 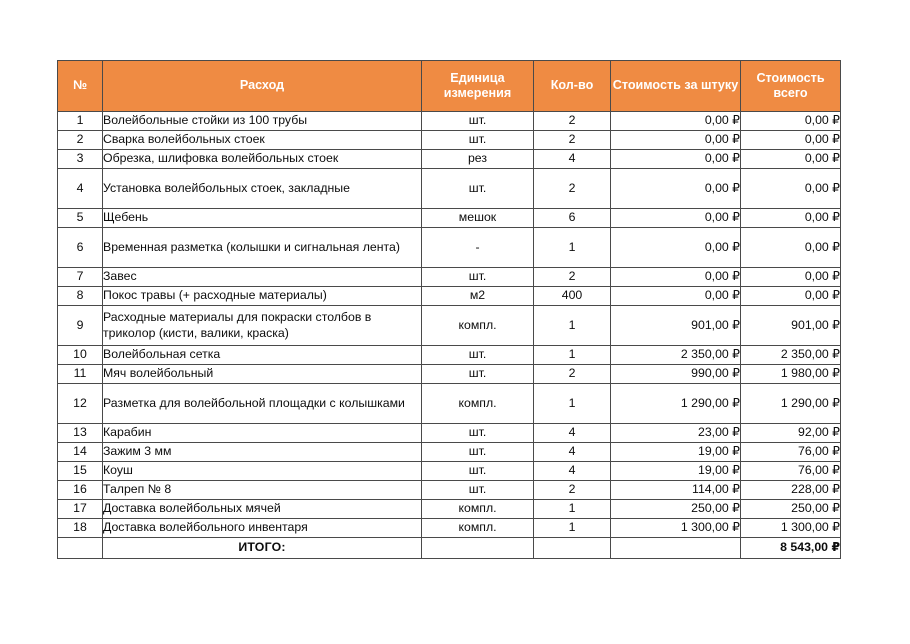 I want to click on column-header-price: Стоимость за штуку, so click(x=675, y=86).